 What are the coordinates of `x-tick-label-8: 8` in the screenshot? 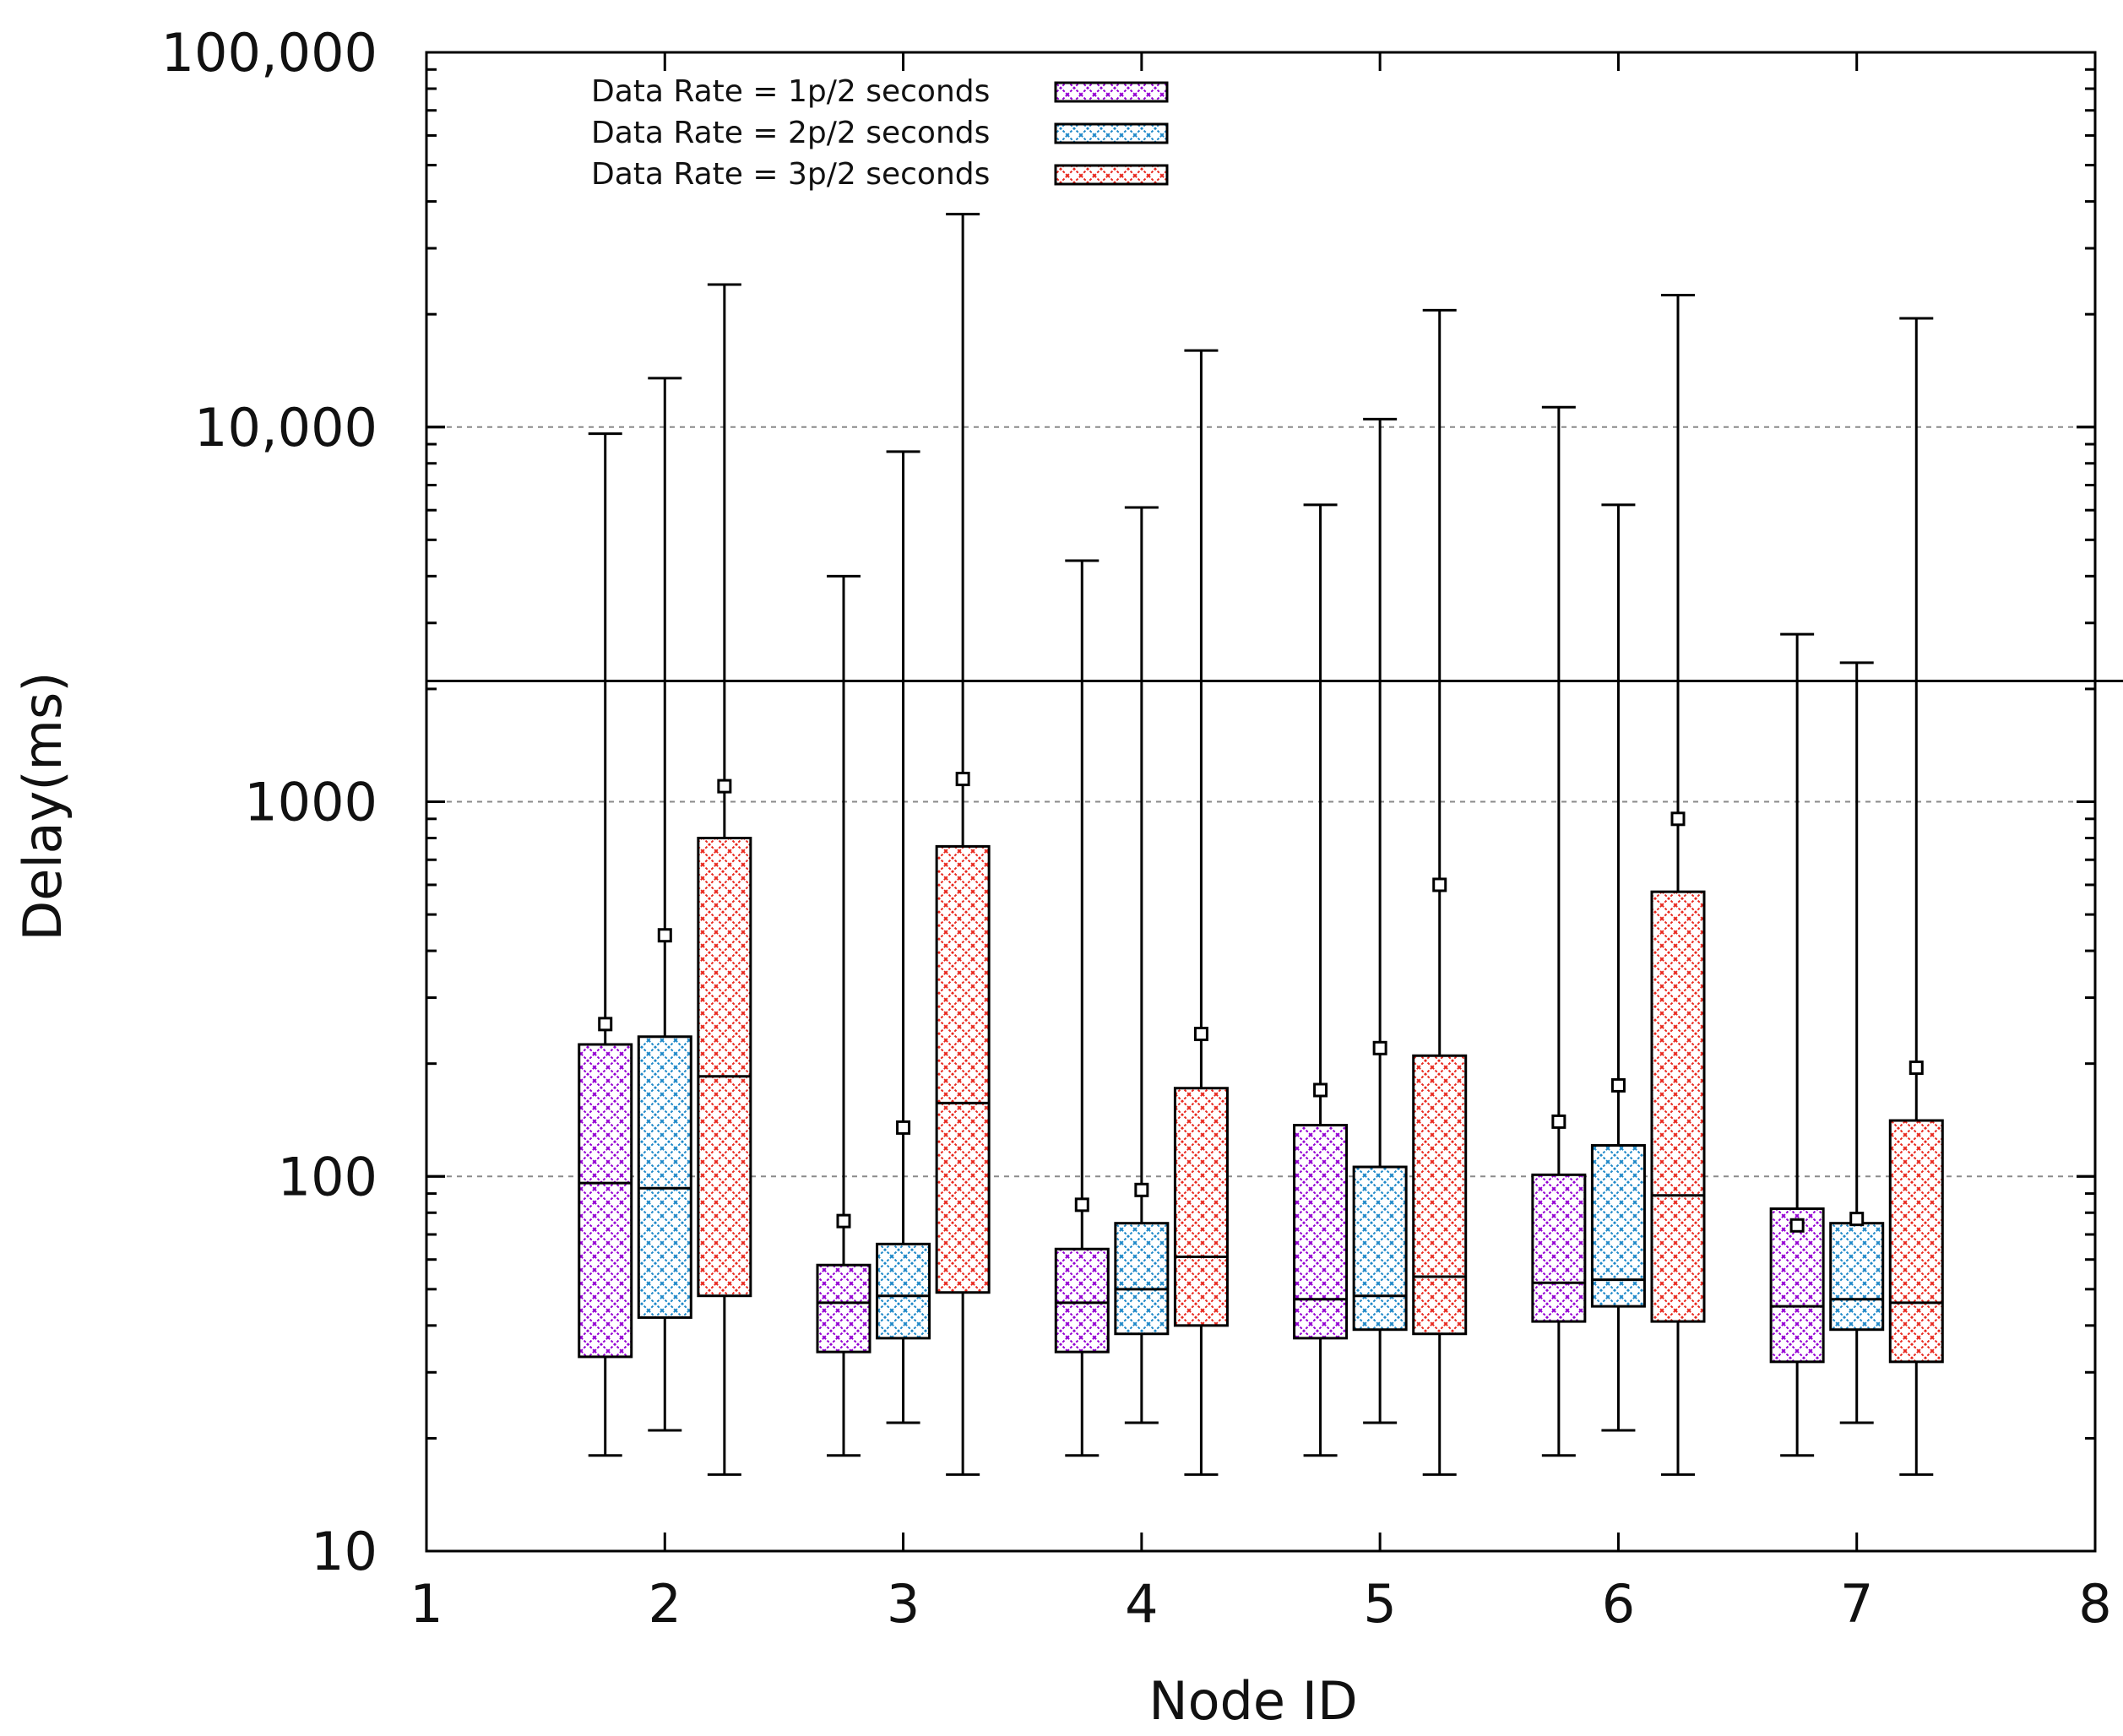 It's located at (2094, 1604).